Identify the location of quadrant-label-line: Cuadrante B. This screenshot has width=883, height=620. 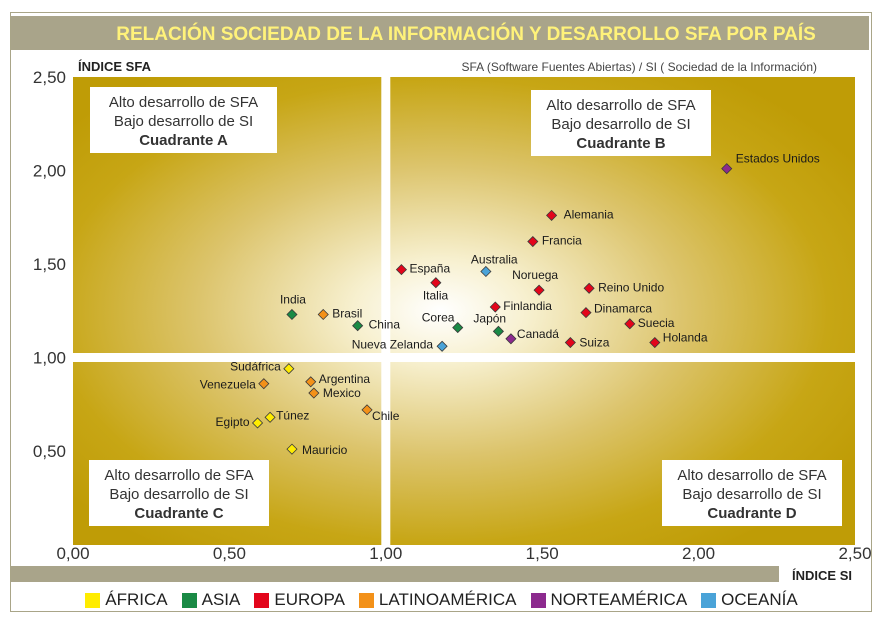
(620, 143).